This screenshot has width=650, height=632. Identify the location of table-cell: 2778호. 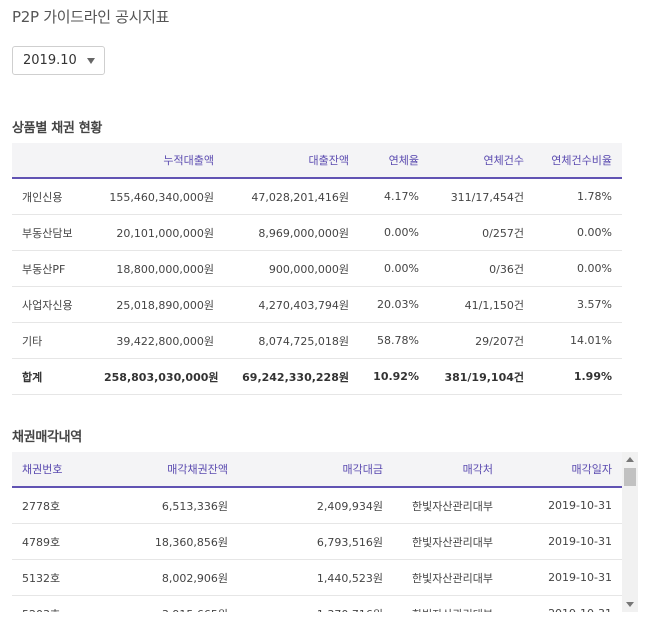
(57, 505).